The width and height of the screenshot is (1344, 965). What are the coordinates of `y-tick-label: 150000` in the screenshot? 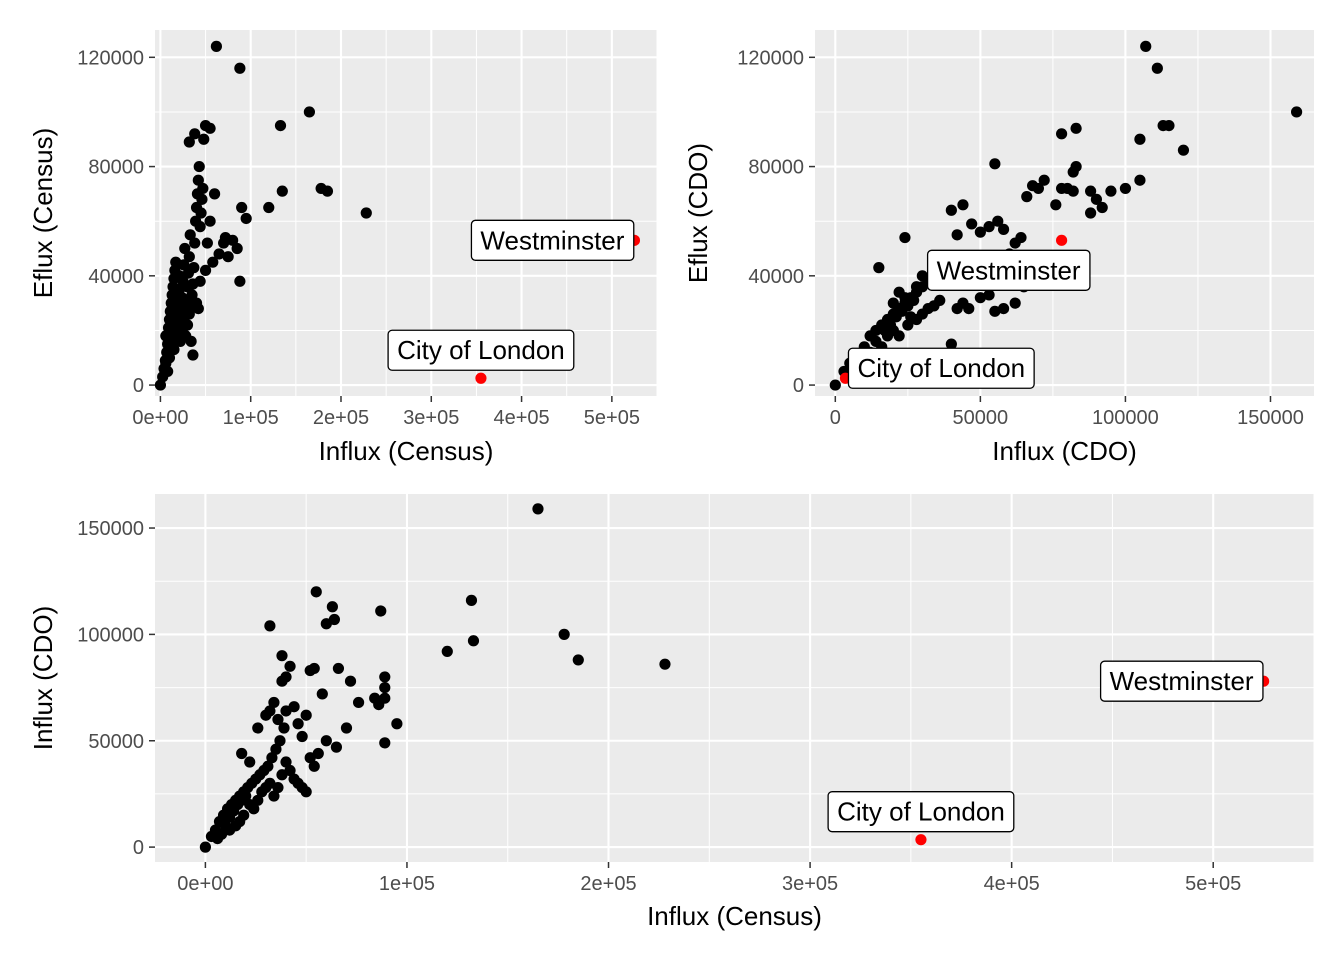 It's located at (110, 529).